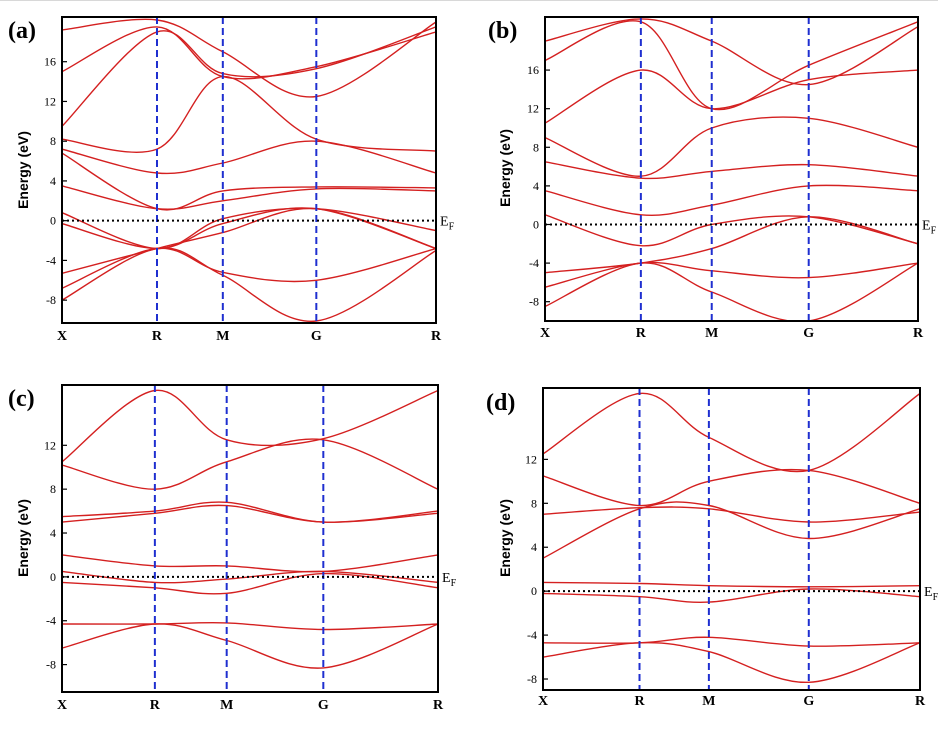  Describe the element at coordinates (469, 0) in the screenshot. I see `top-divider-line` at that location.